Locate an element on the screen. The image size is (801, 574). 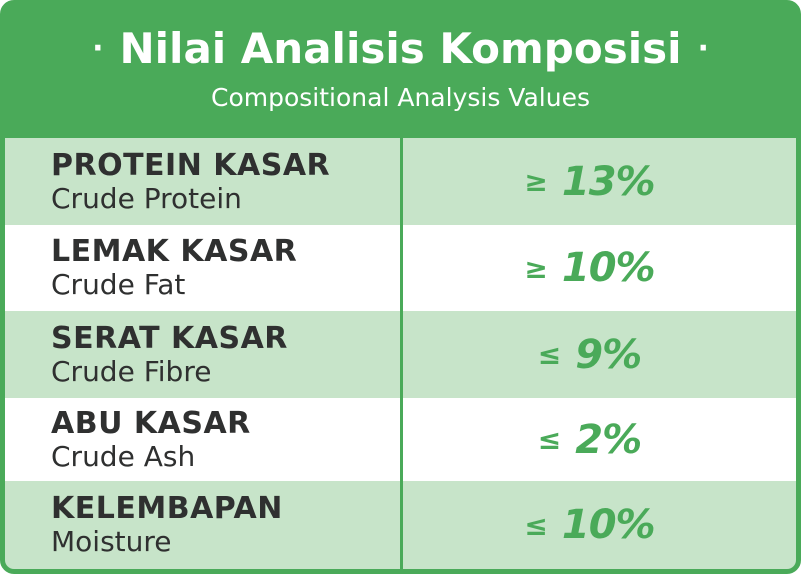
row-label-cell: LEMAK KASAR Crude Fat is located at coordinates (174, 268).